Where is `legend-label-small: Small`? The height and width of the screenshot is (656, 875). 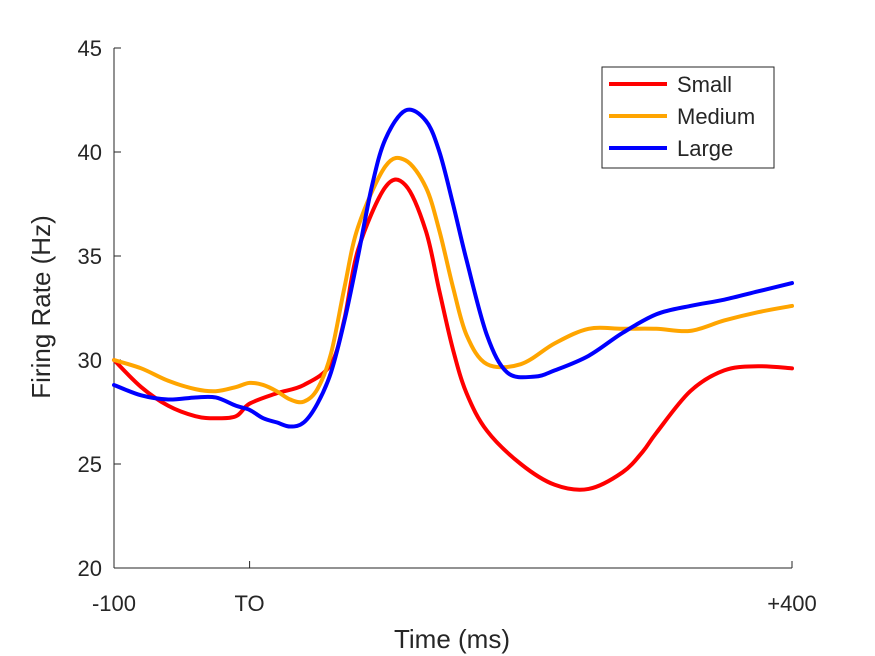
legend-label-small: Small is located at coordinates (704, 84).